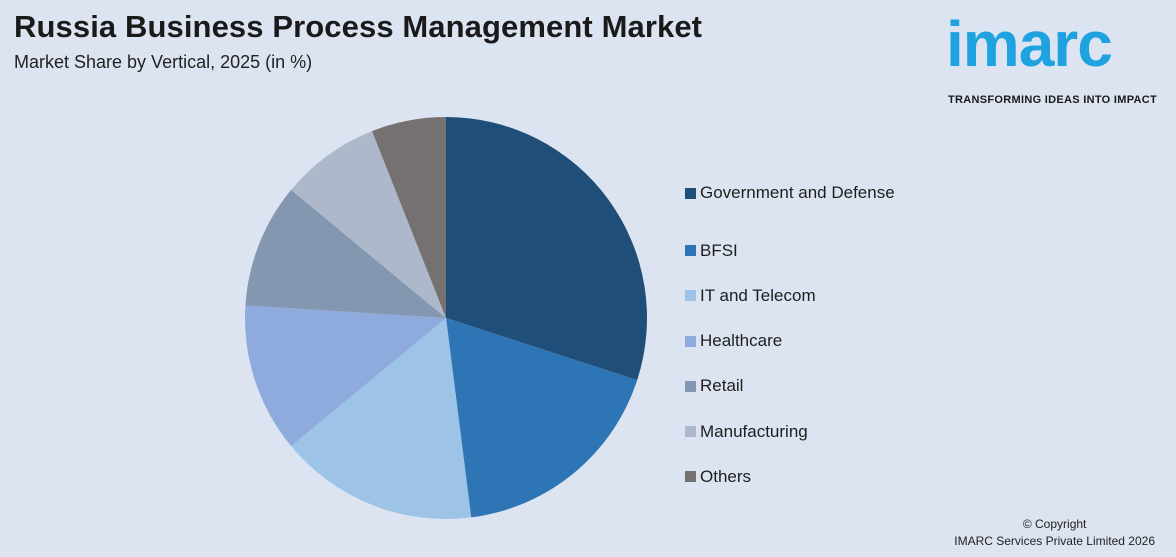 This screenshot has width=1176, height=557. What do you see at coordinates (345, 376) in the screenshot?
I see `pie-slice-healthcare` at bounding box center [345, 376].